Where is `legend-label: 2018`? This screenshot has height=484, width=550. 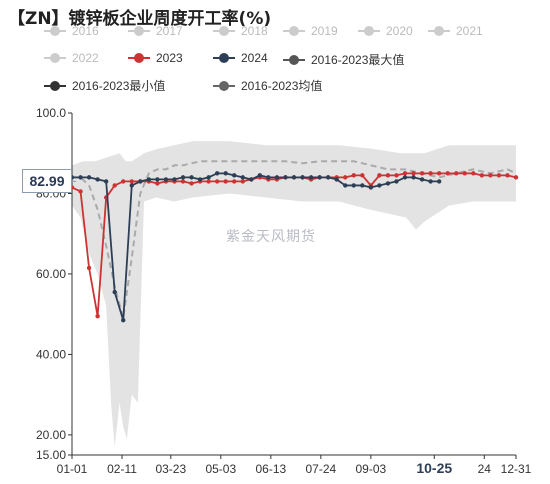
legend-label: 2018 is located at coordinates (254, 31).